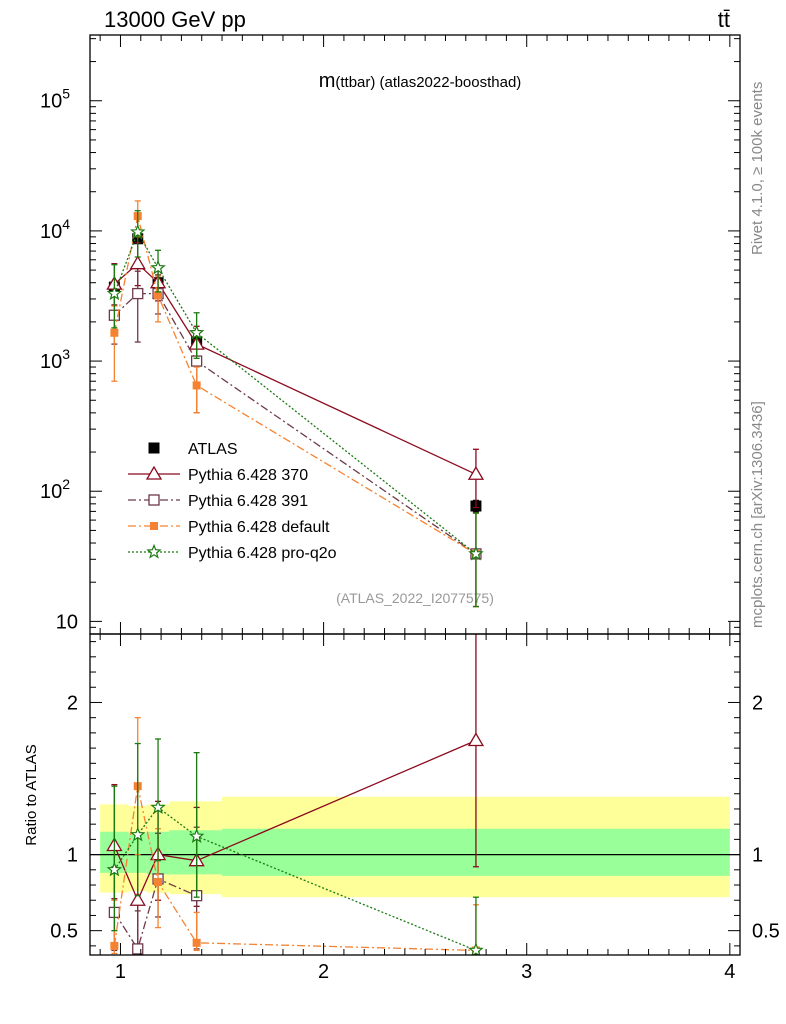 This screenshot has width=786, height=1024. Describe the element at coordinates (259, 527) in the screenshot. I see `legend-label-pdefault: Pythia 6.428 default` at that location.